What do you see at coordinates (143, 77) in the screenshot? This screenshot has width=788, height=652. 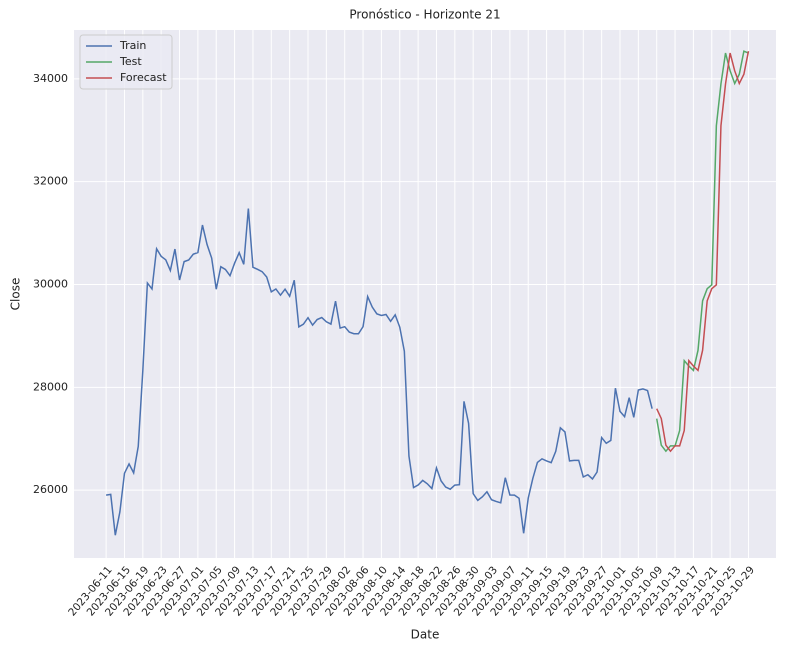 I see `legend-label: Forecast` at bounding box center [143, 77].